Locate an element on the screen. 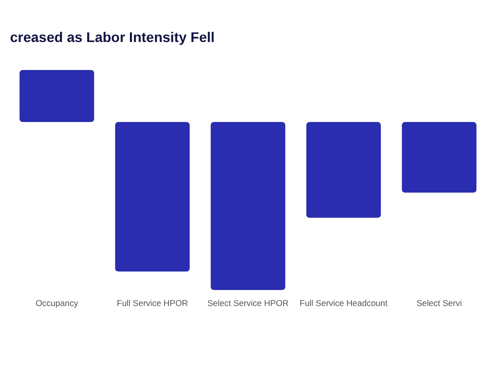 Image resolution: width=496 pixels, height=380 pixels. x-tick-label: Full Service HPOR is located at coordinates (152, 303).